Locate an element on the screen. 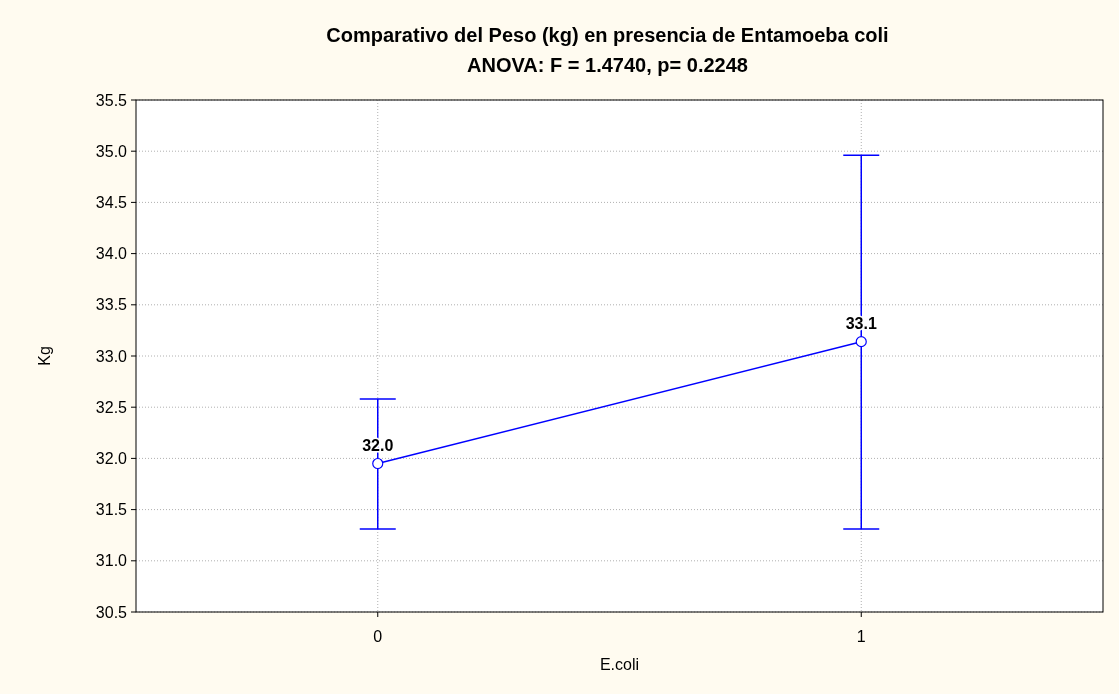  chart-title: Comparativo del Peso (kg) en presencia de Entamoeba coli is located at coordinates (607, 35).